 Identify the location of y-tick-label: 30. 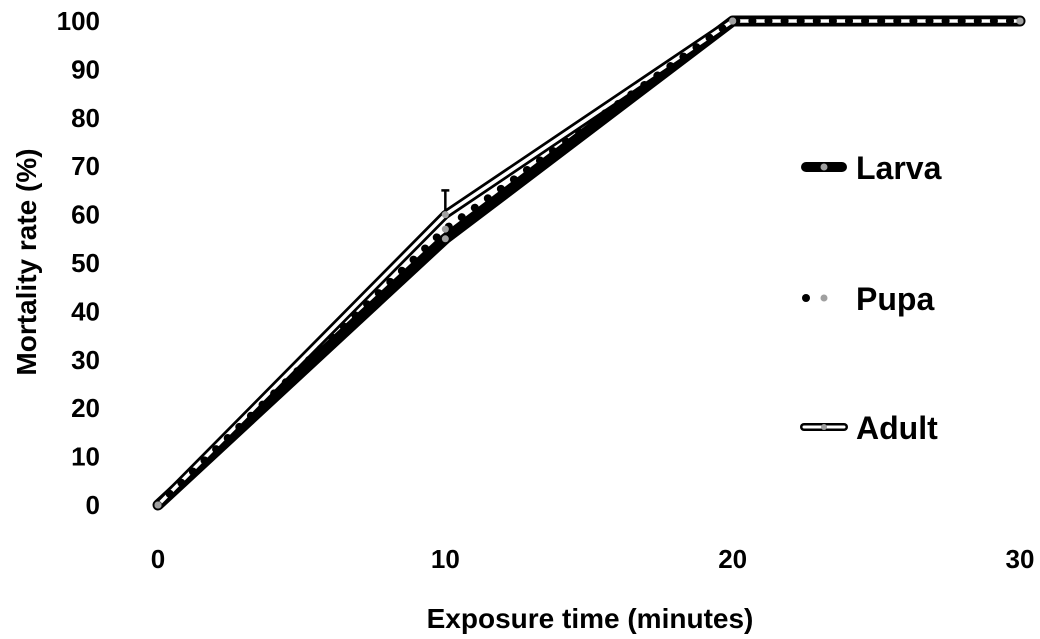
(85, 360).